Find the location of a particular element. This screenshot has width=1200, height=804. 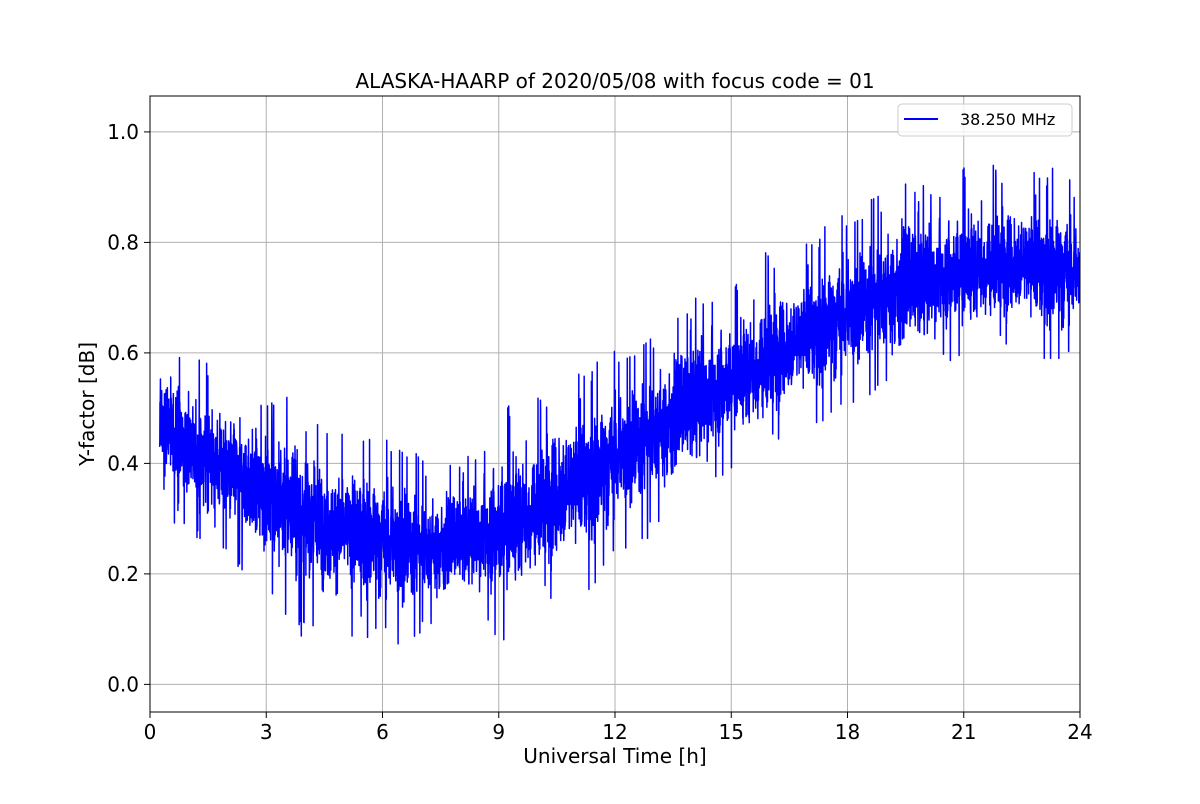

x-tick-label: 24 is located at coordinates (1079, 732).